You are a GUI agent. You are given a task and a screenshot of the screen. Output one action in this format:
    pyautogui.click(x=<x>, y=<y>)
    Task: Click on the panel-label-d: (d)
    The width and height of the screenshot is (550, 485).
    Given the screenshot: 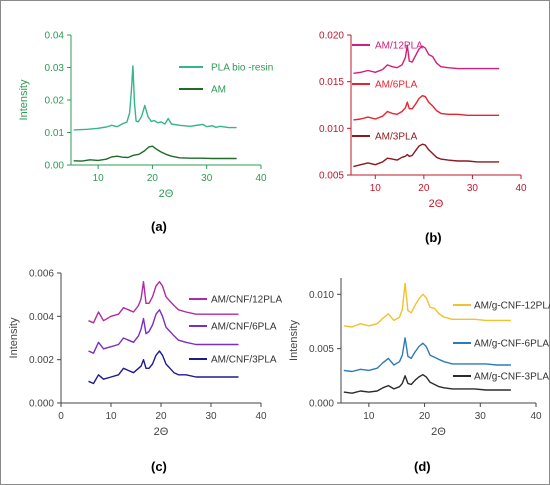 What is the action you would take?
    pyautogui.click(x=422, y=466)
    